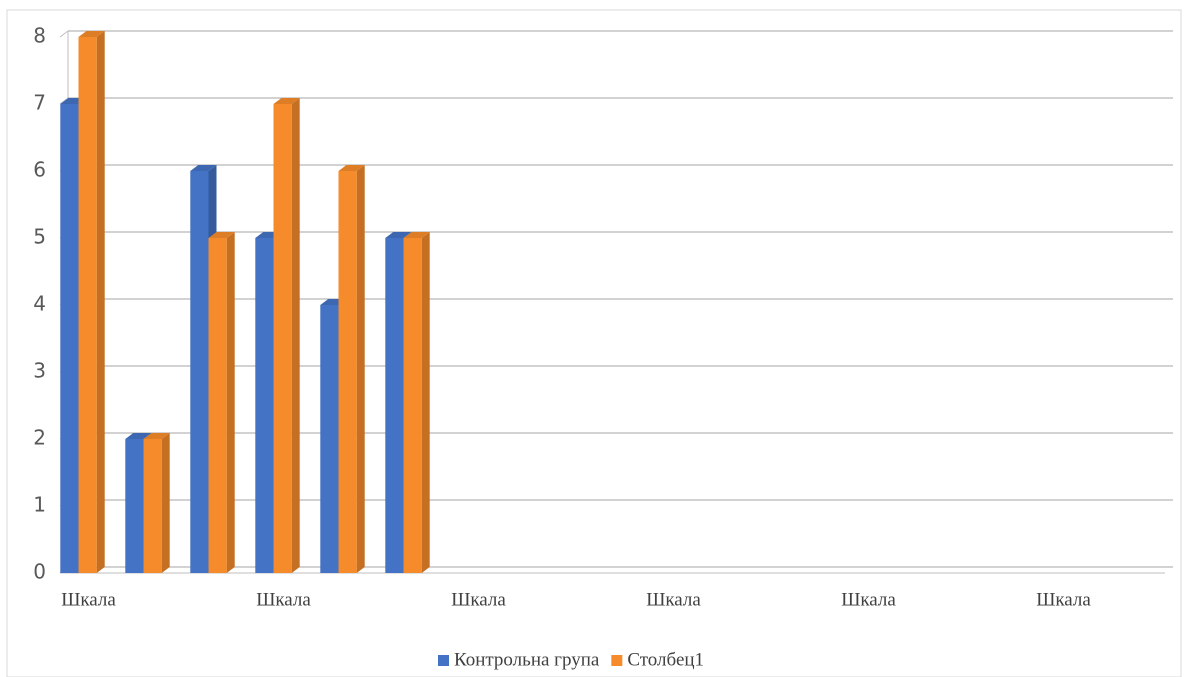 This screenshot has width=1188, height=677. Describe the element at coordinates (39, 304) in the screenshot. I see `y-tick-label: 4` at that location.